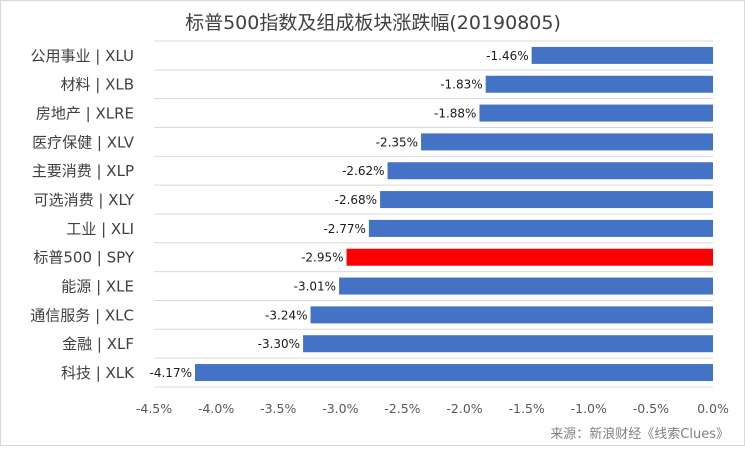  Describe the element at coordinates (315, 287) in the screenshot. I see `value-label: -3.01%` at that location.